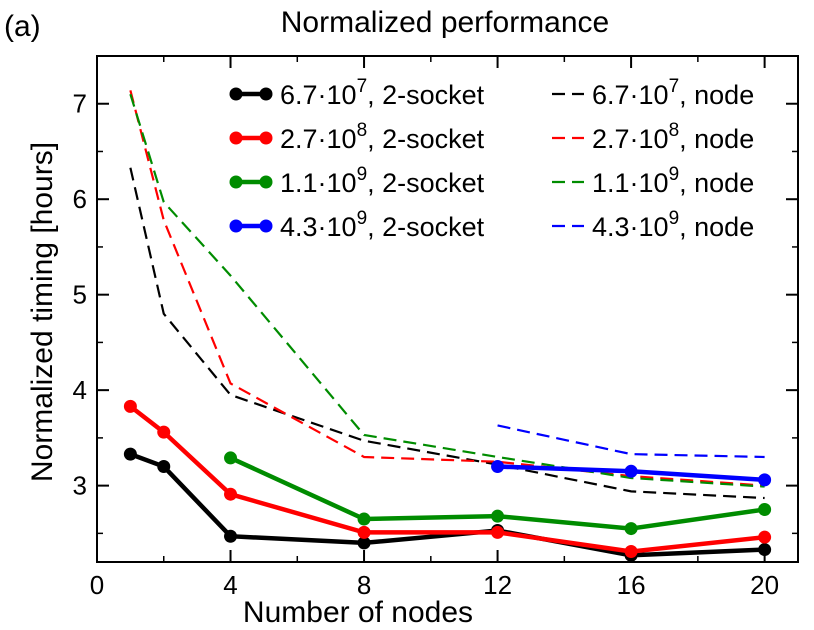  What do you see at coordinates (80, 104) in the screenshot?
I see `y-tick-label: 7` at bounding box center [80, 104].